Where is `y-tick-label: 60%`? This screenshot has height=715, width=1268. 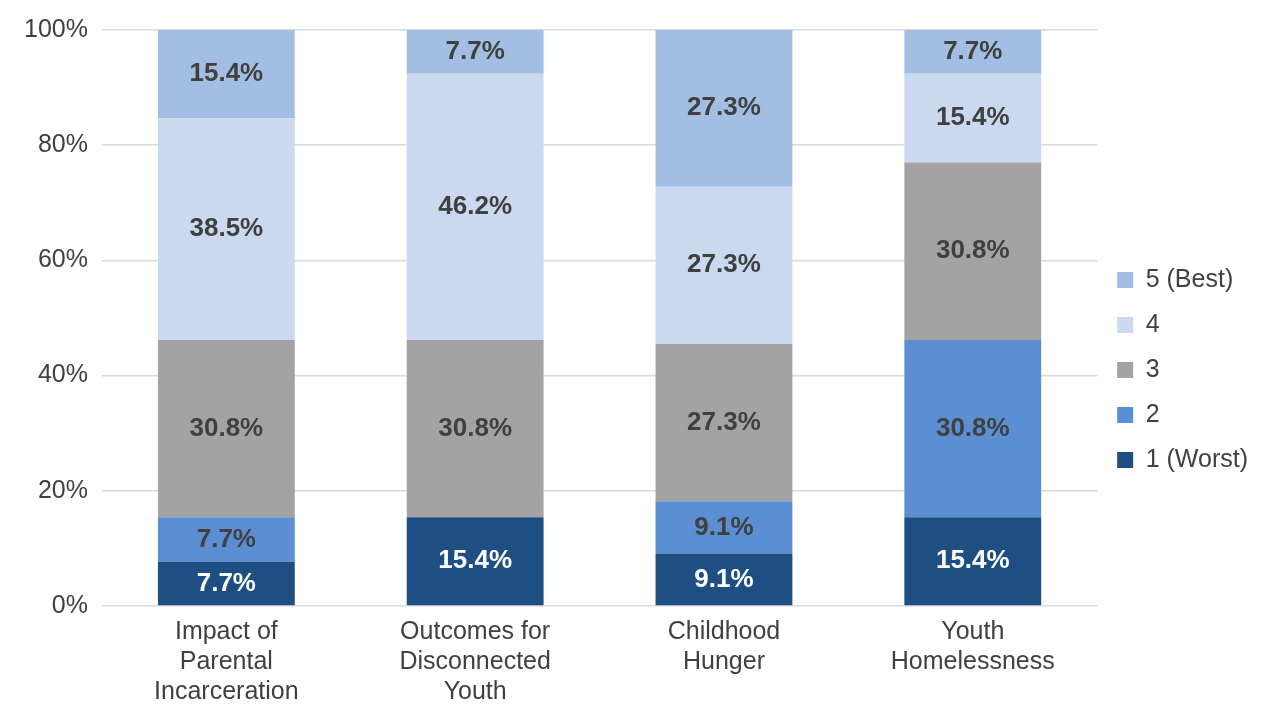
y-tick-label: 60% is located at coordinates (62, 258).